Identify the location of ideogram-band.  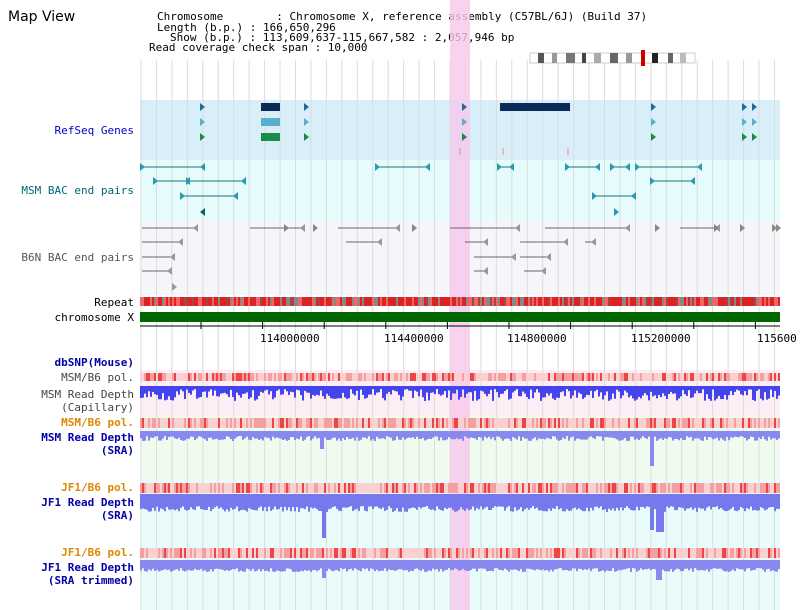
(683, 58).